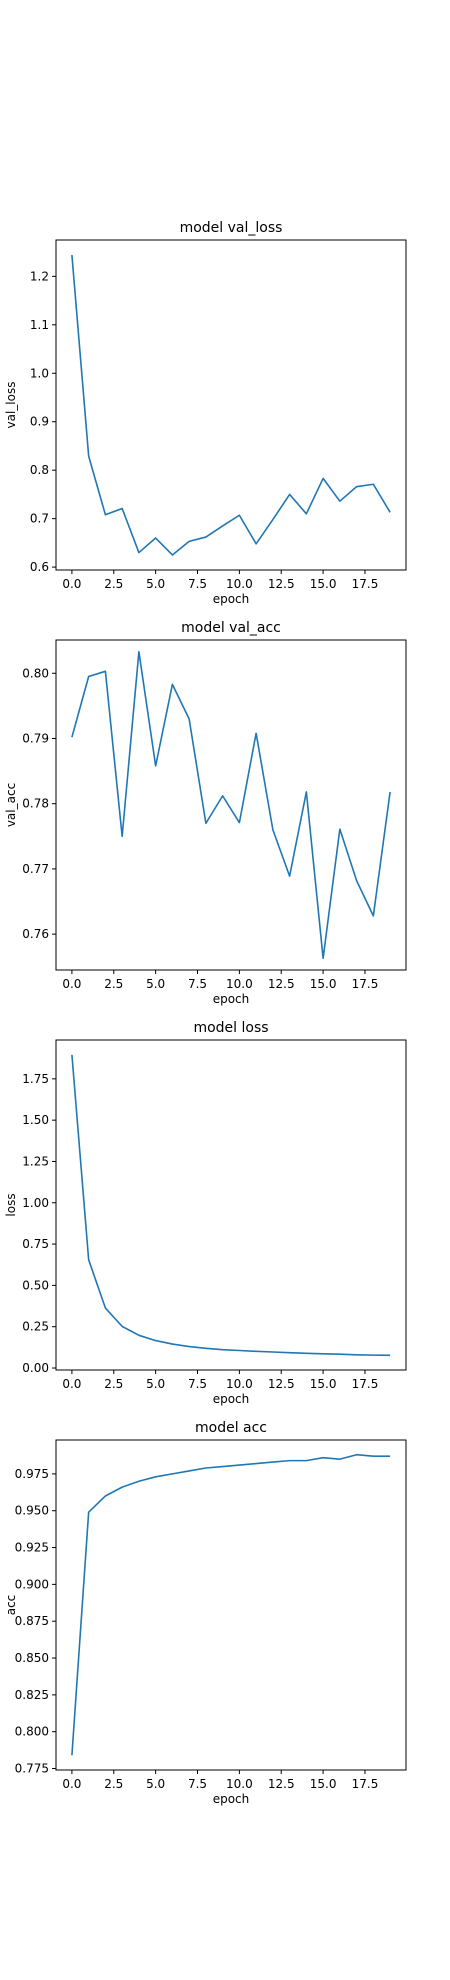  What do you see at coordinates (32, 1658) in the screenshot?
I see `y-tick-label: 0.850` at bounding box center [32, 1658].